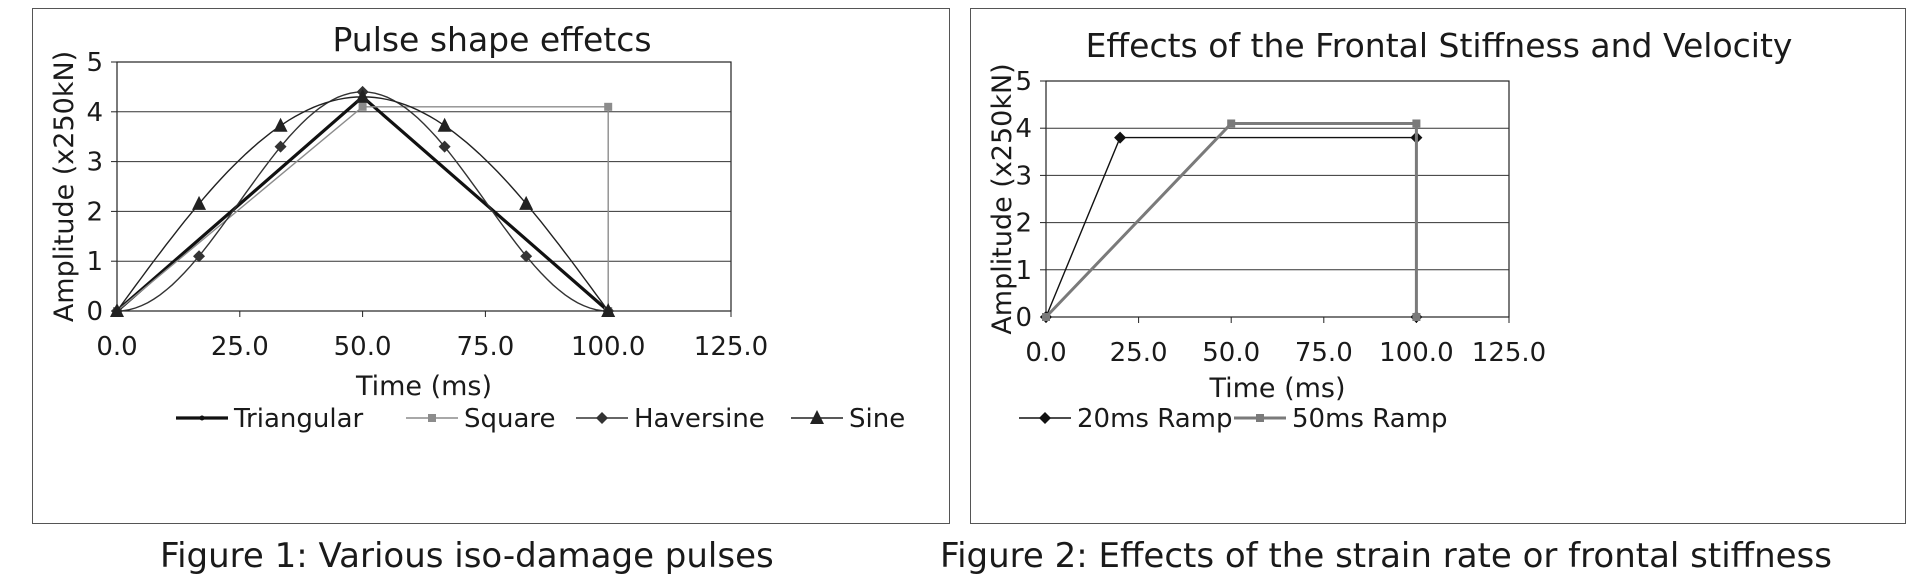  What do you see at coordinates (298, 419) in the screenshot?
I see `legend-label: Triangular` at bounding box center [298, 419].